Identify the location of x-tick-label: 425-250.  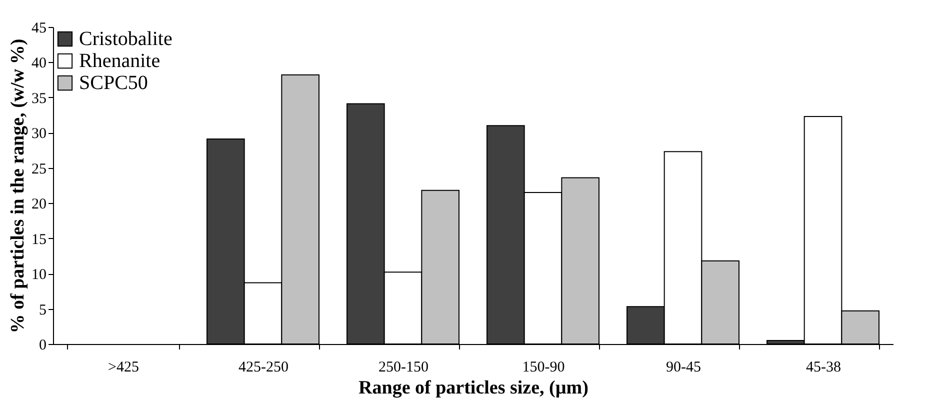
(263, 368).